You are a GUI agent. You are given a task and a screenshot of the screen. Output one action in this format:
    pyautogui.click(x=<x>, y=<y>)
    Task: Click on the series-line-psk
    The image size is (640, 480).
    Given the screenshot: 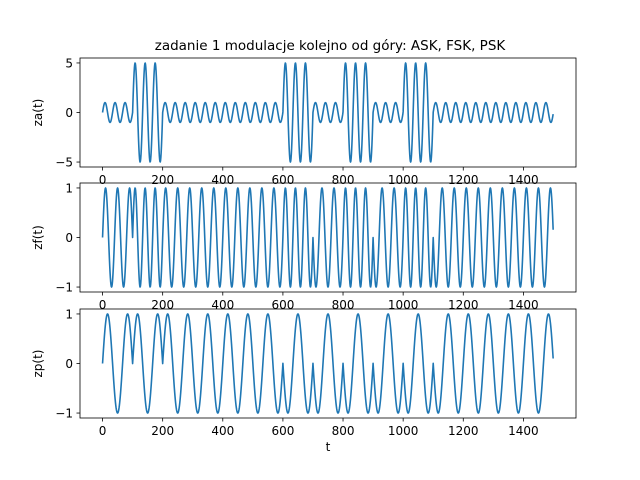 What is the action you would take?
    pyautogui.click(x=327, y=363)
    